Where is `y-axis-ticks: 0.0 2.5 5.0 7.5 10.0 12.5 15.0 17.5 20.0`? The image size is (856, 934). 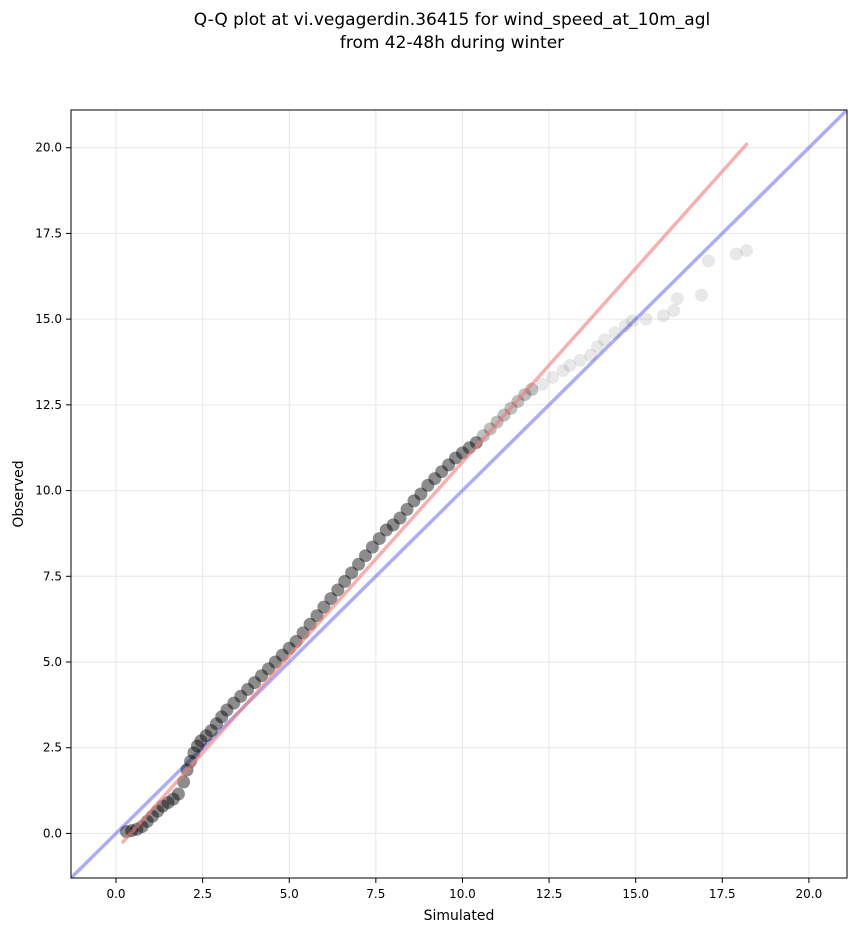 y-axis-ticks: 0.0 2.5 5.0 7.5 10.0 12.5 15.0 17.5 20.0 is located at coordinates (53, 490).